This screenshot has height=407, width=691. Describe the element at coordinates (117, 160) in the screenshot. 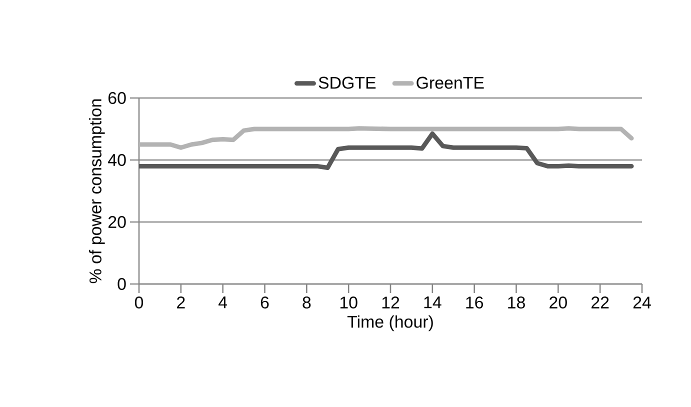

I see `y-tick-label: 40` at that location.